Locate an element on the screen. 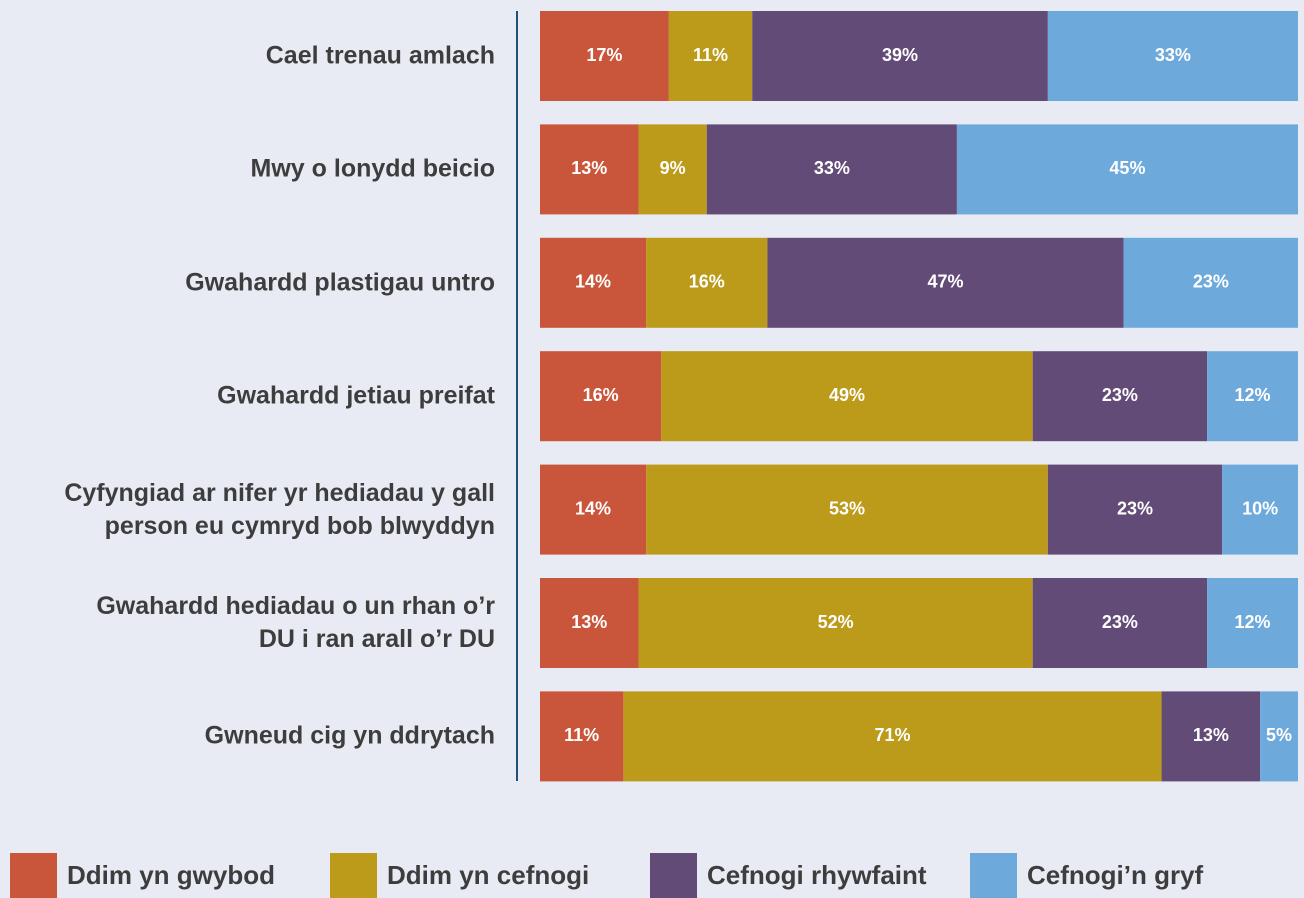  data-label: 17% is located at coordinates (604, 55).